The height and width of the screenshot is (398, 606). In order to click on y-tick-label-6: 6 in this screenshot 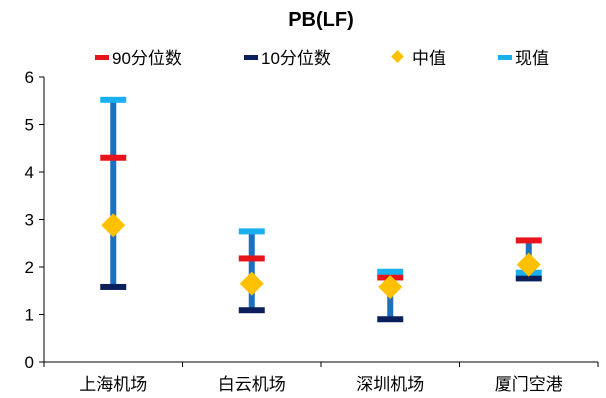, I will do `click(29, 77)`.